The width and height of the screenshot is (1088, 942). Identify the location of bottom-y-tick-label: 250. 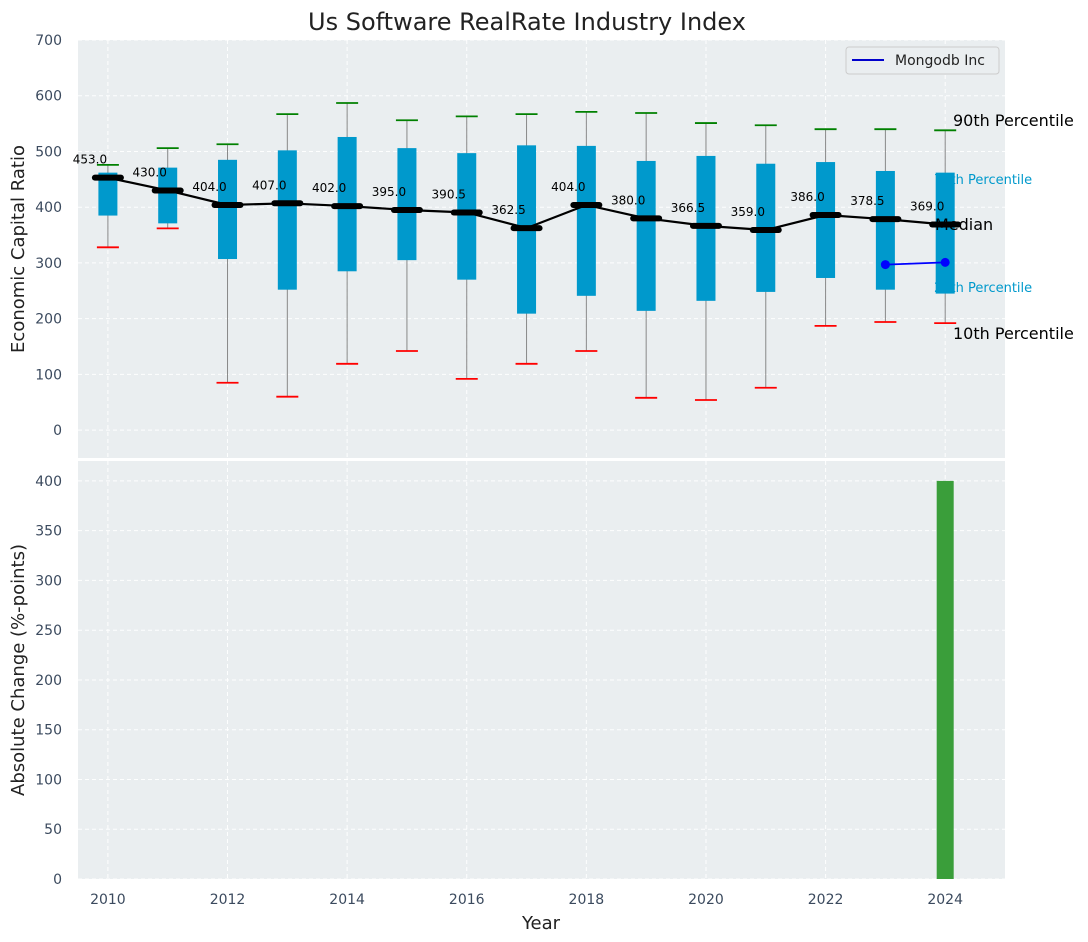
(48, 631).